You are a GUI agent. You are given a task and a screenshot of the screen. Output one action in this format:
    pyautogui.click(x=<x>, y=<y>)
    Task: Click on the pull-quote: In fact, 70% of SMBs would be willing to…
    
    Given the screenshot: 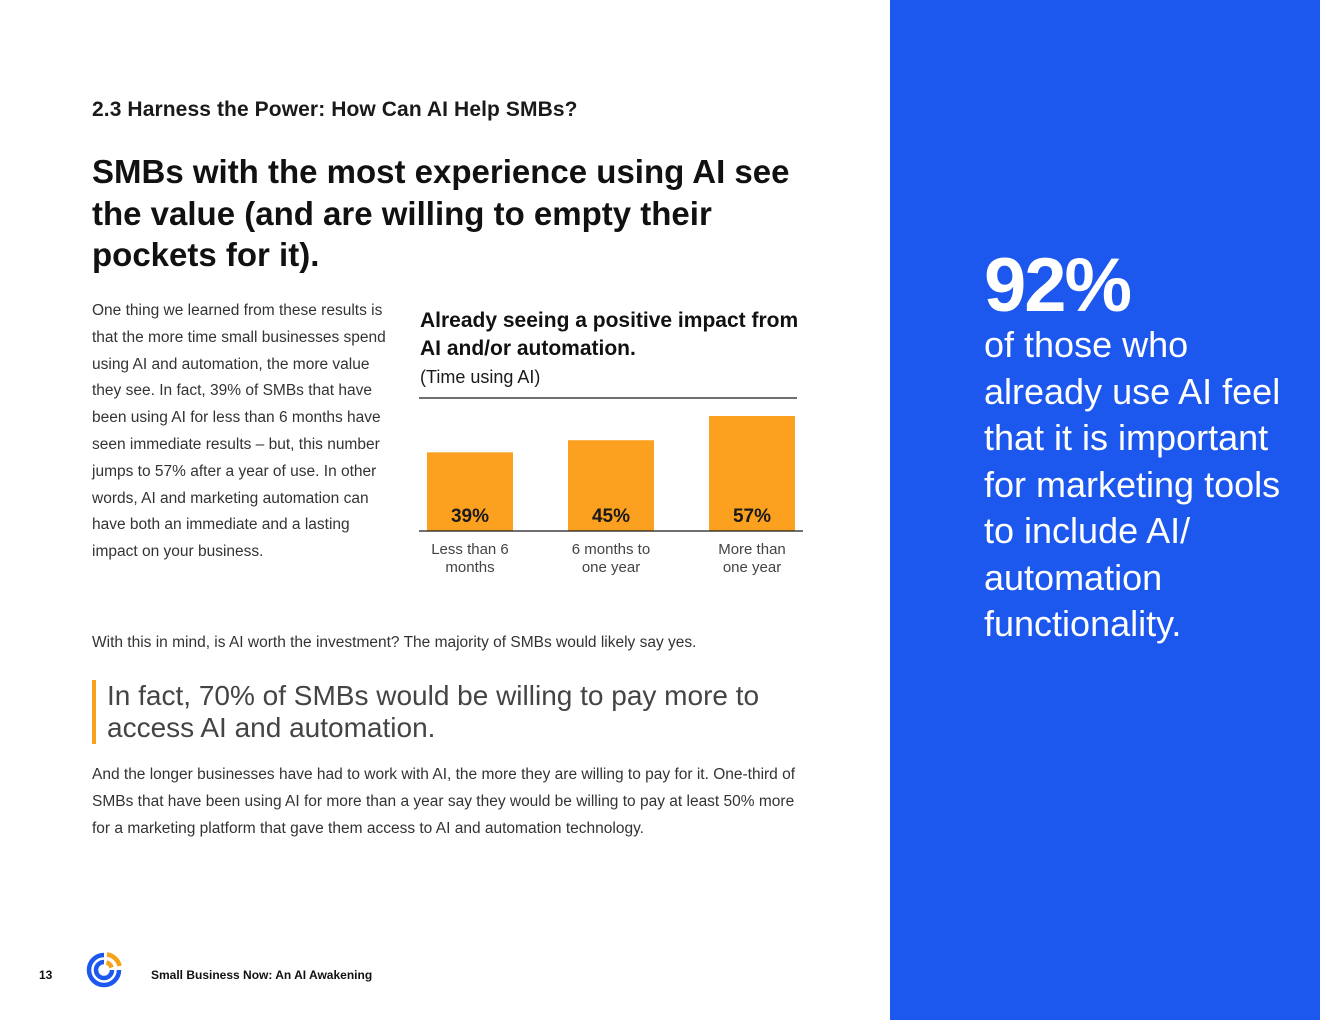 What is the action you would take?
    pyautogui.click(x=442, y=712)
    